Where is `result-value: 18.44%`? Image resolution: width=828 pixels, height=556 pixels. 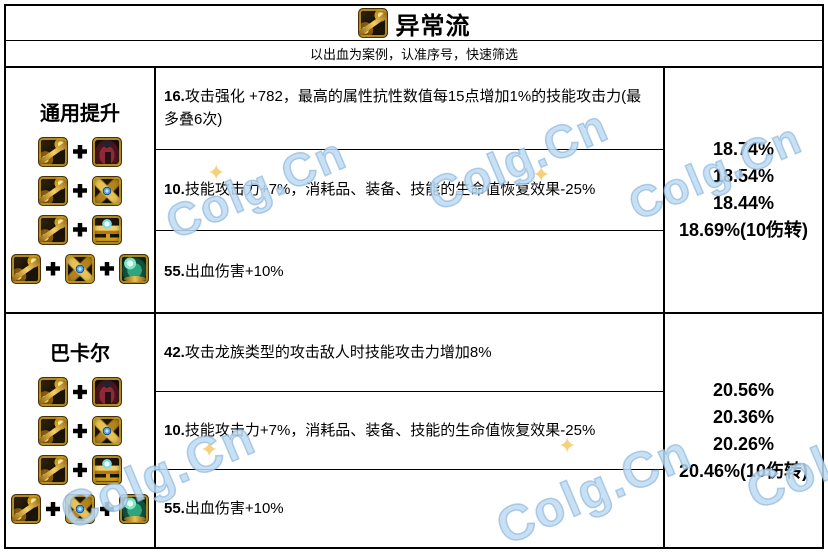 result-value: 18.44% is located at coordinates (743, 203).